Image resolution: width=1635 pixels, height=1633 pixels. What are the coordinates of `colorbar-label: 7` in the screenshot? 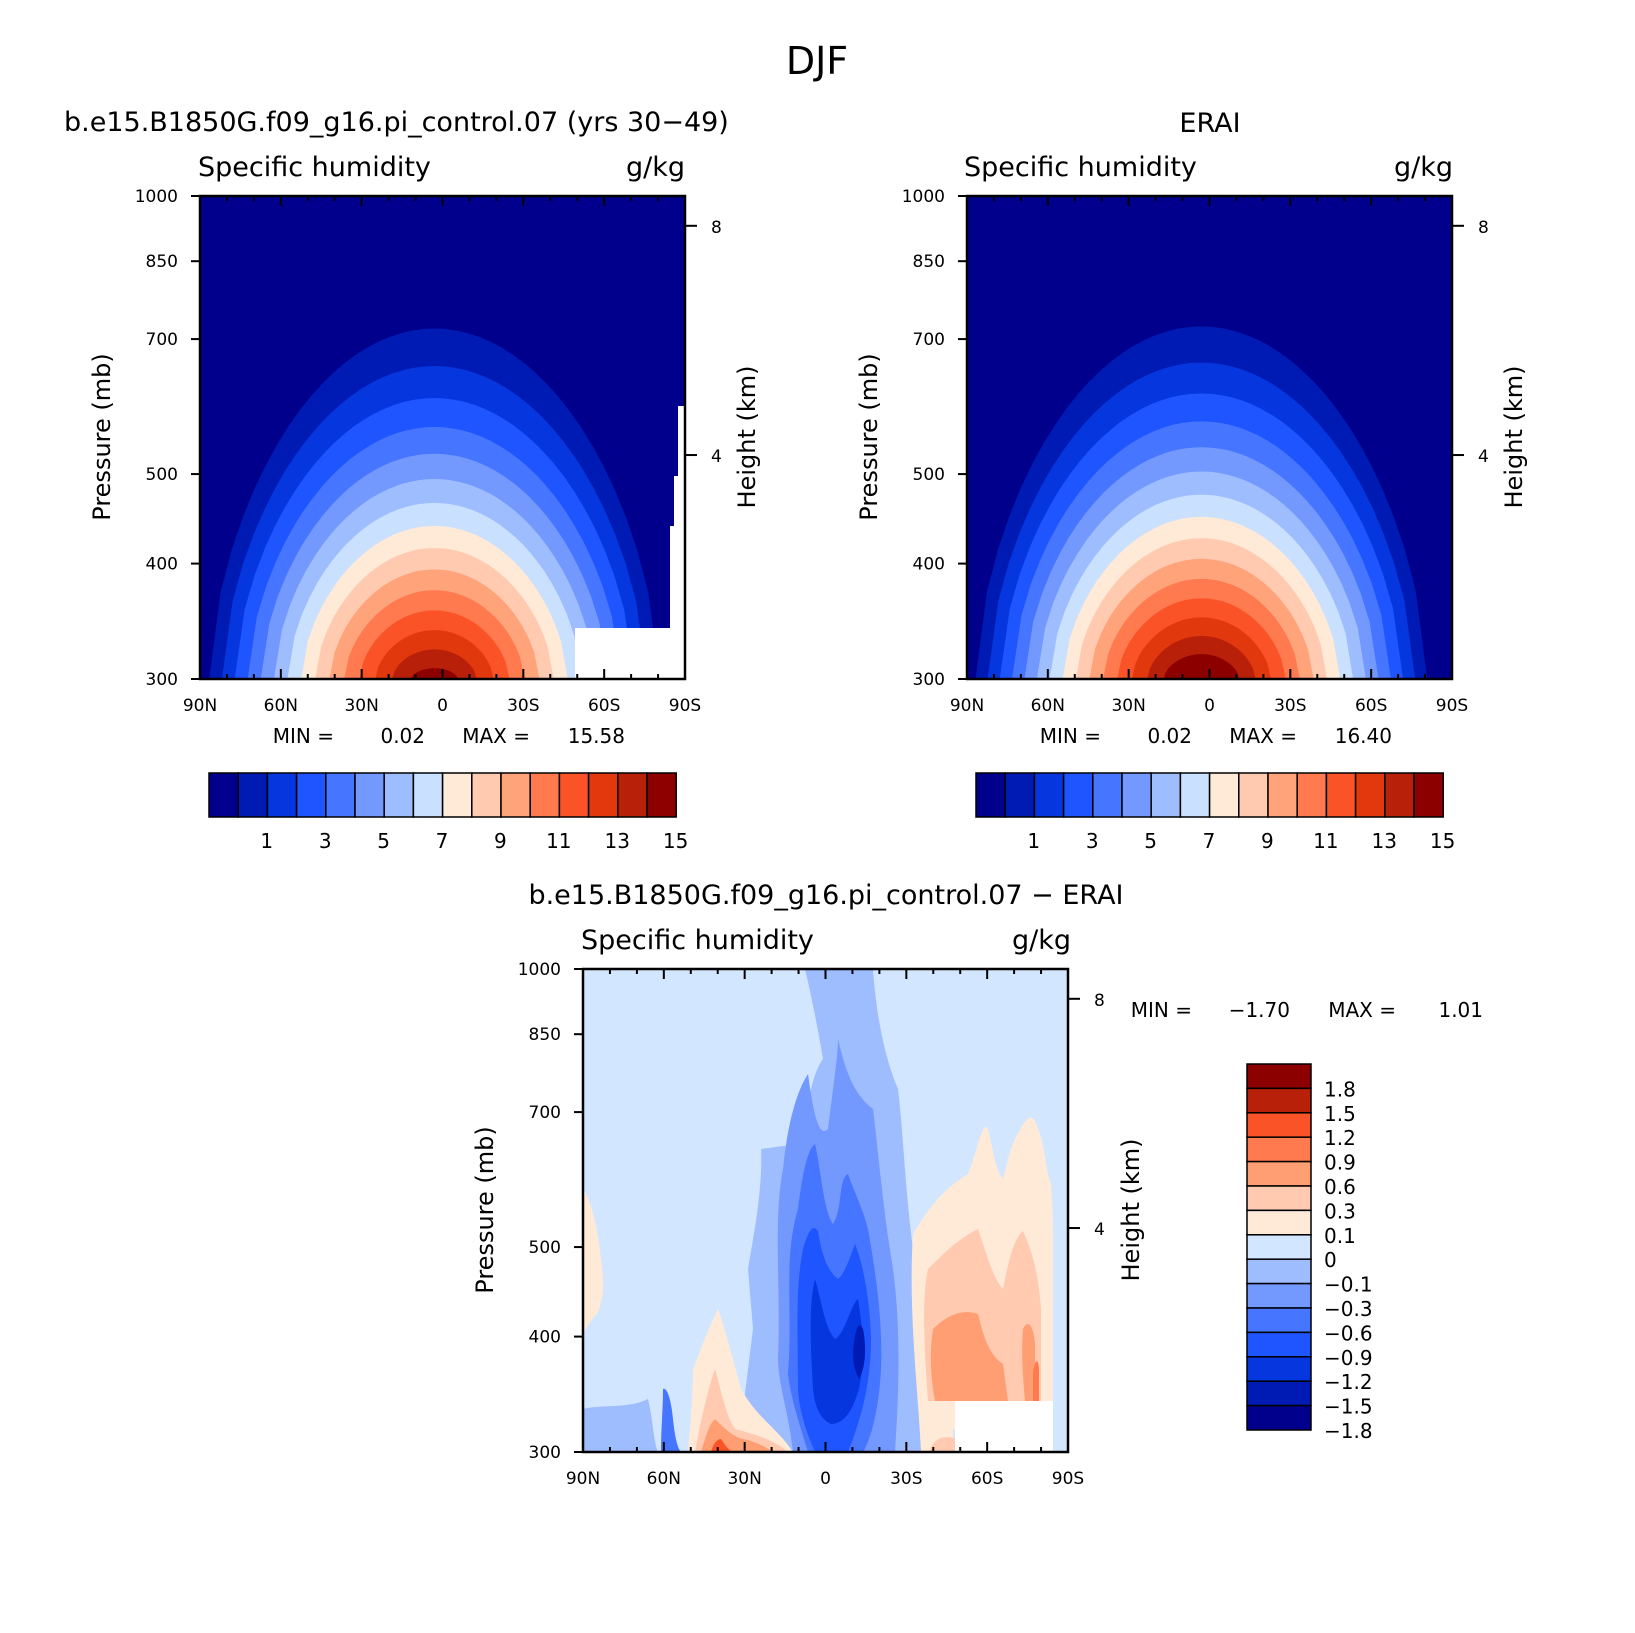 It's located at (1209, 841).